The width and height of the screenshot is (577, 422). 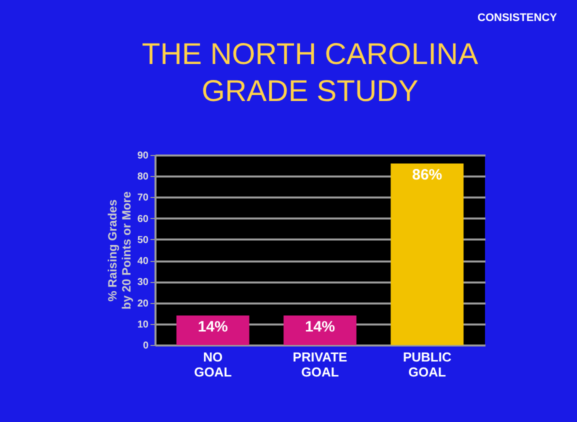 I want to click on y-tick-label: 30, so click(x=143, y=282).